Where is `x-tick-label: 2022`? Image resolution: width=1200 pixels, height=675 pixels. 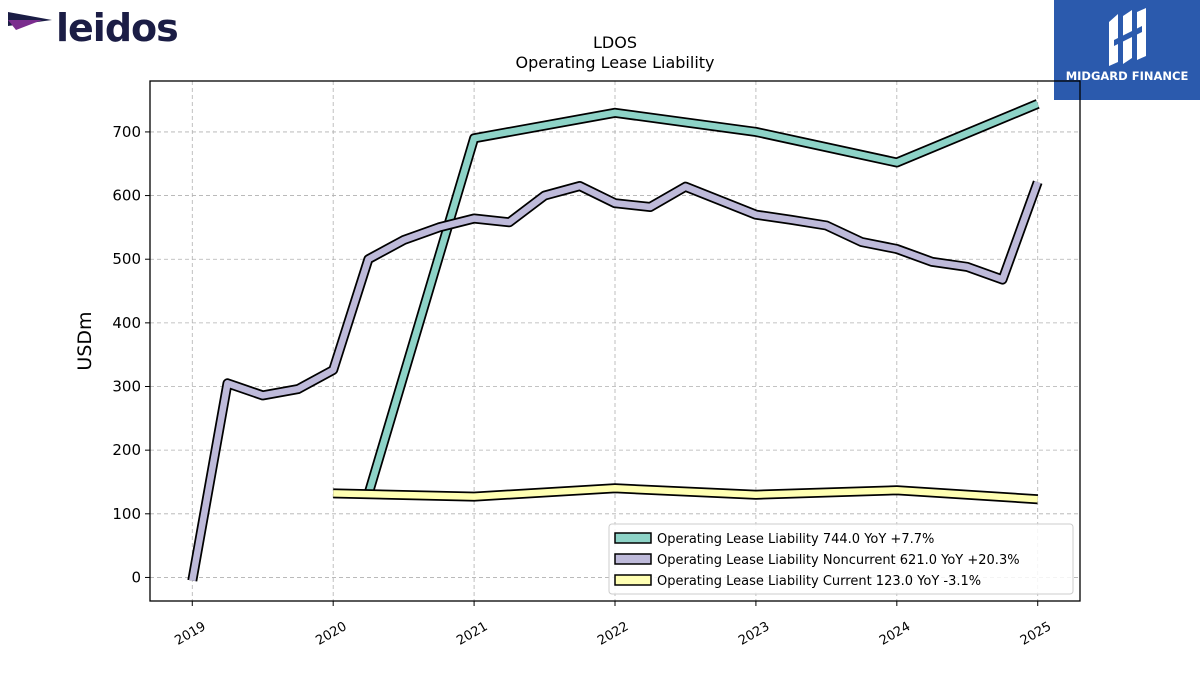
x-tick-label: 2022 is located at coordinates (613, 634).